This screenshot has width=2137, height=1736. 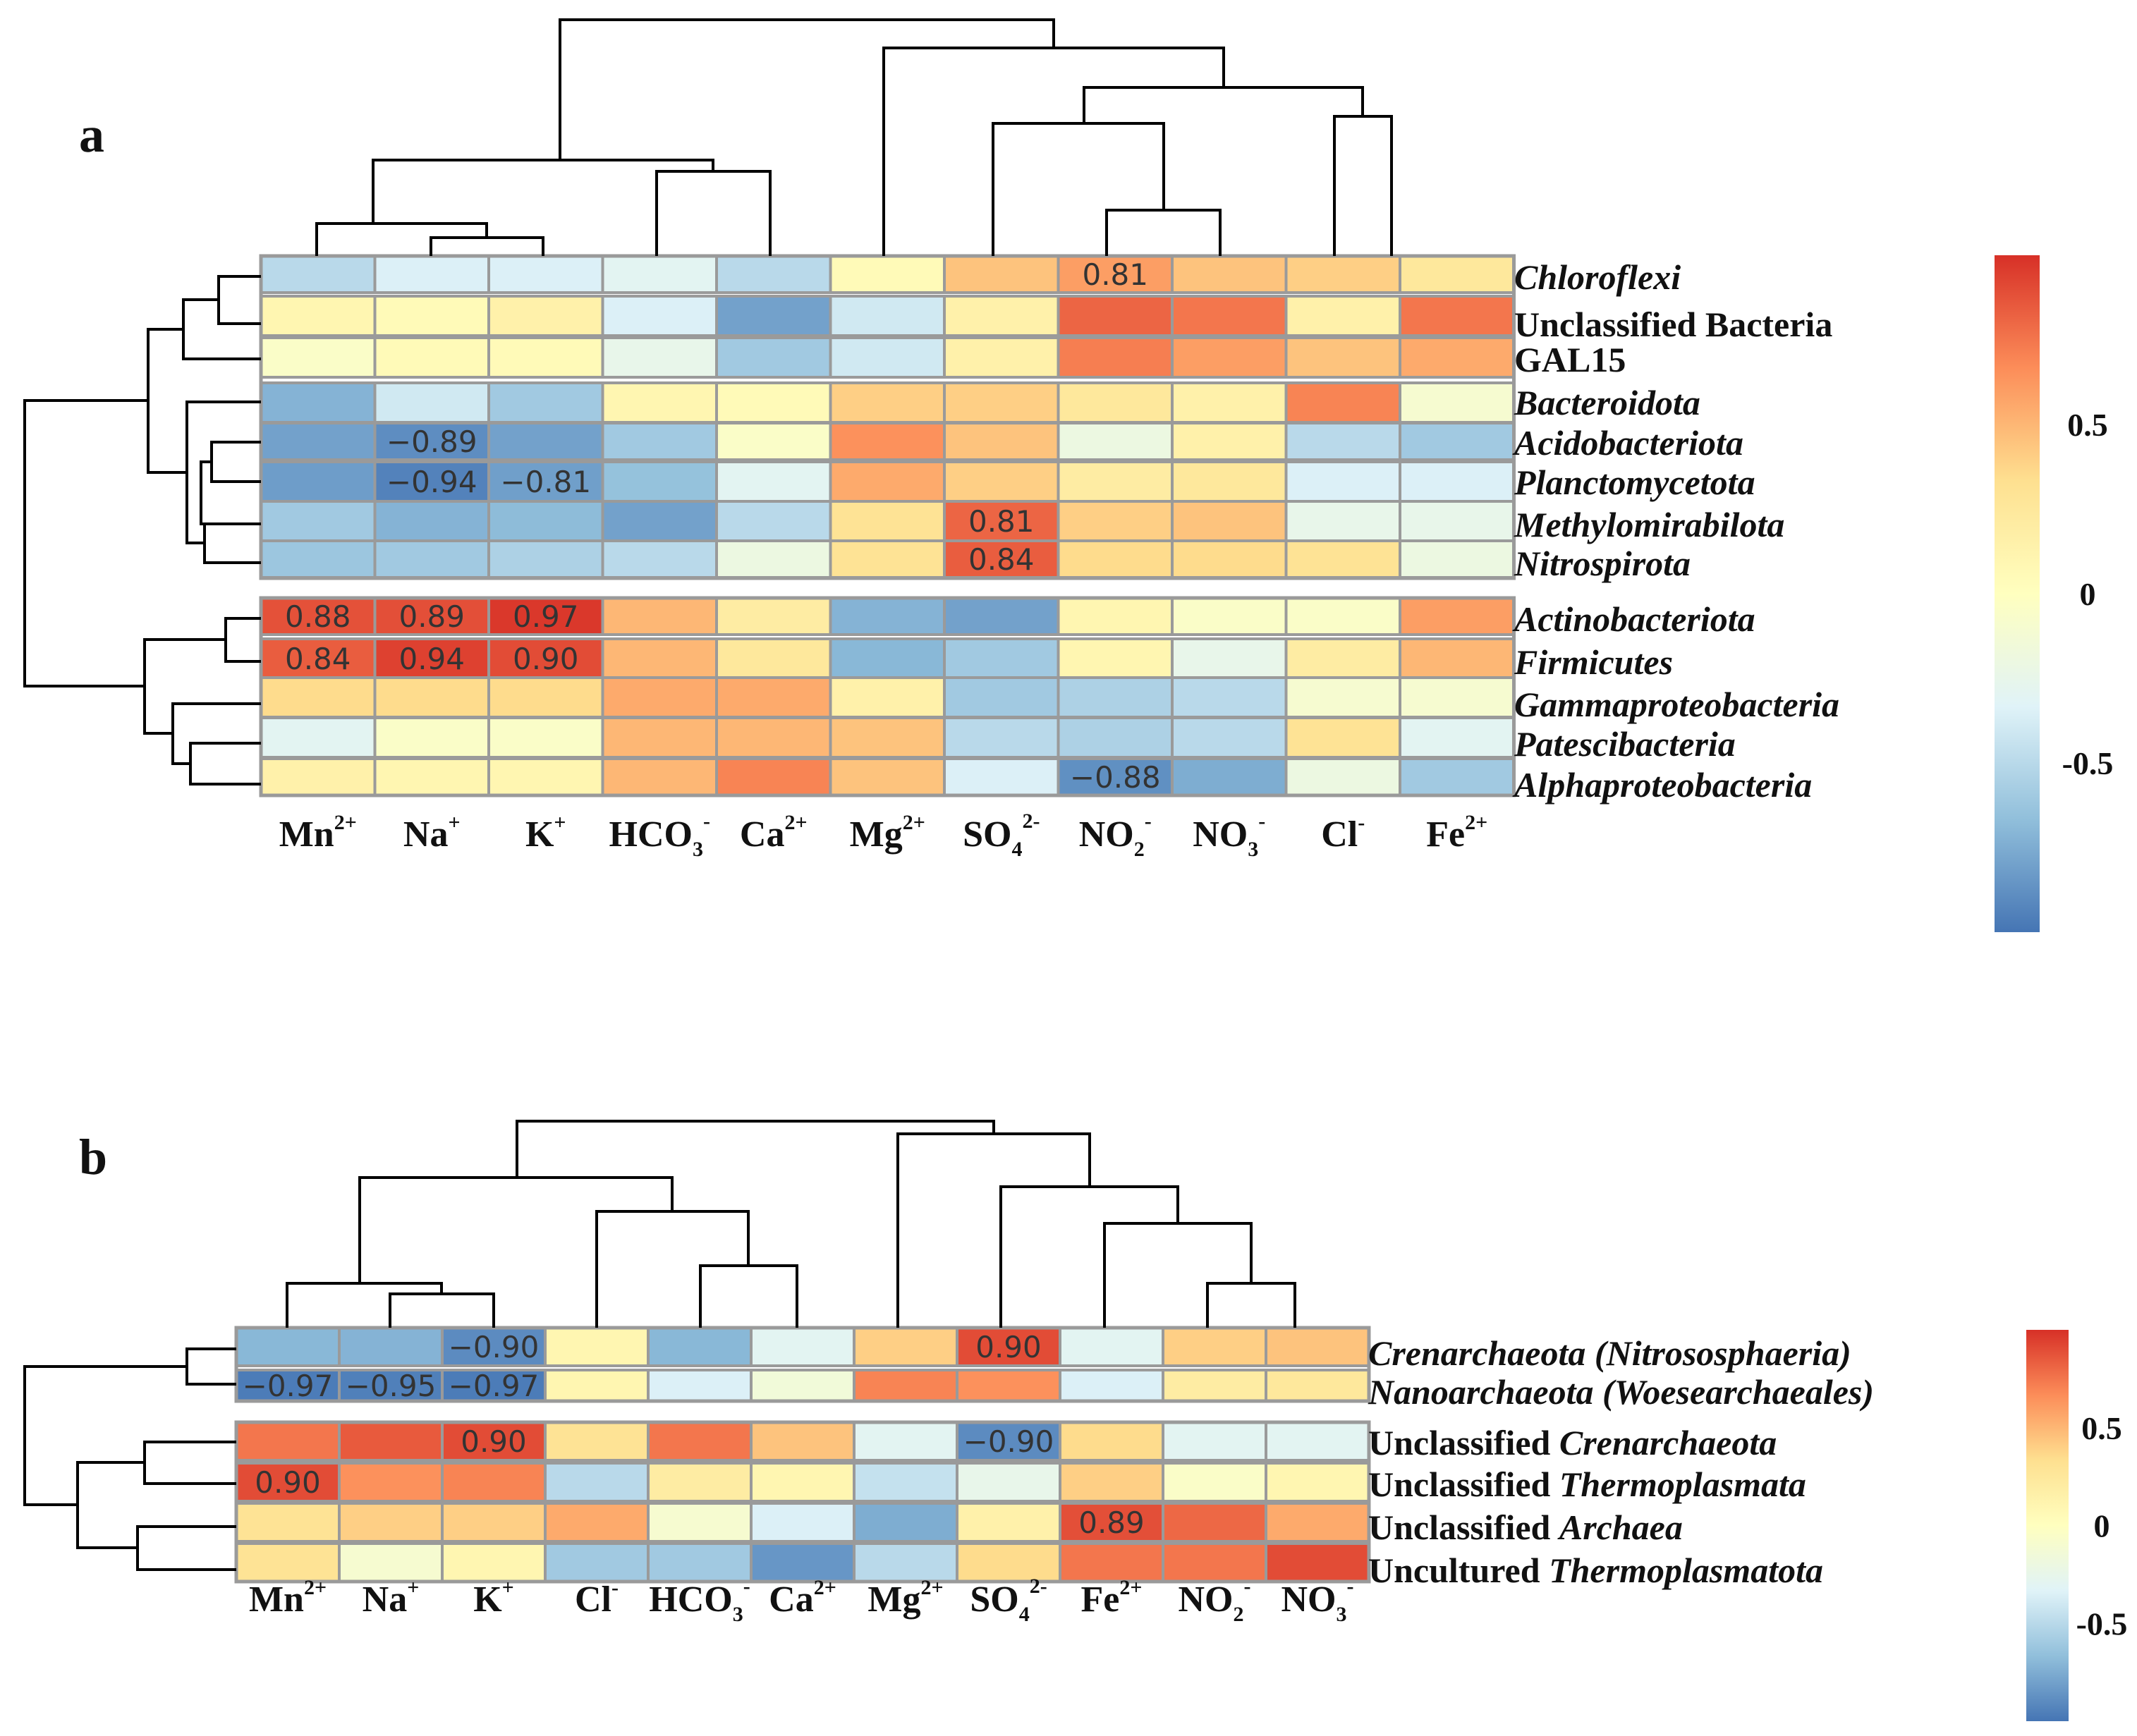 What do you see at coordinates (2102, 1526) in the screenshot?
I see `colorbar-tick-label: 0` at bounding box center [2102, 1526].